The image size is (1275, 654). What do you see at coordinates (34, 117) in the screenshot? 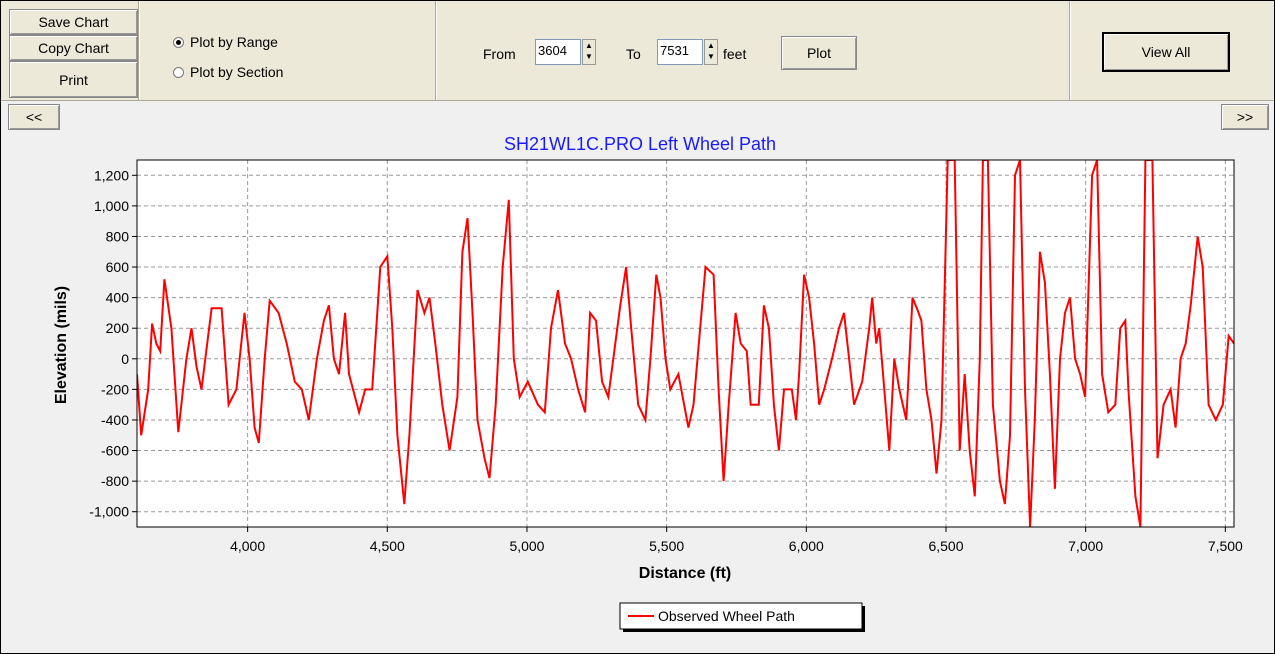
I see `prev-button: <<` at bounding box center [34, 117].